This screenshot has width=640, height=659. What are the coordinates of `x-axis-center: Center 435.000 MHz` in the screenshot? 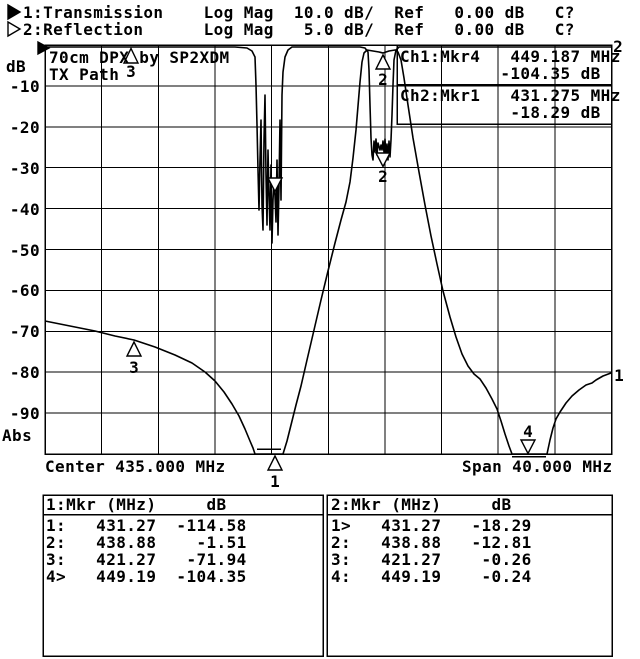 It's located at (135, 466).